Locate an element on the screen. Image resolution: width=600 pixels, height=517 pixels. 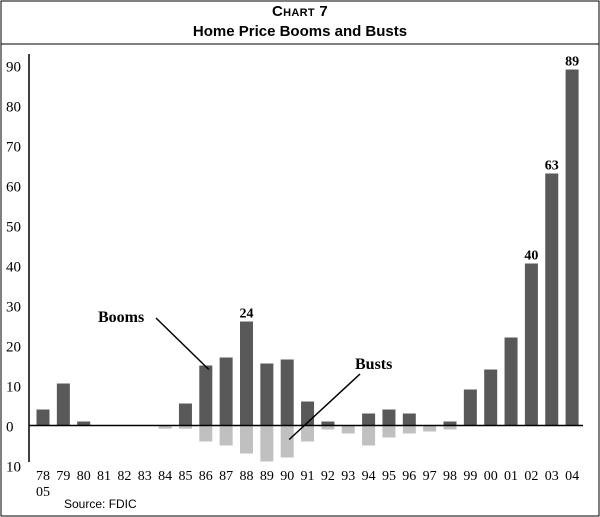
y-tick-label: 20 is located at coordinates (13, 348).